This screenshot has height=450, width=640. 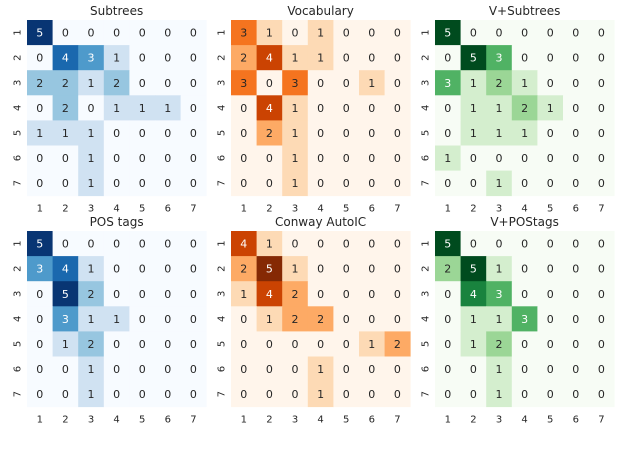 I want to click on x-tick-label: 5, so click(x=142, y=420).